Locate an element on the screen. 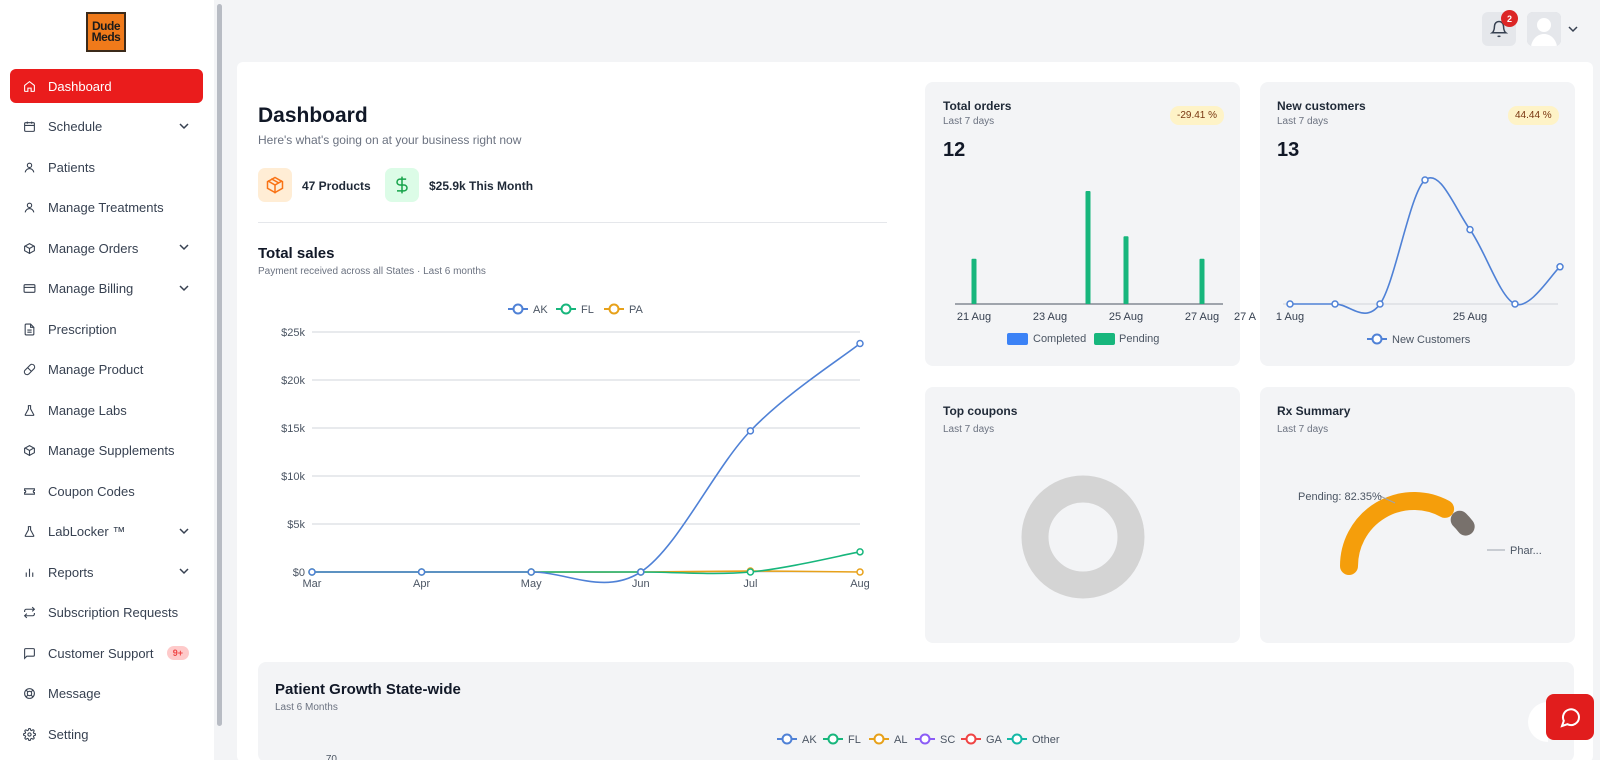 This screenshot has width=1600, height=760. legend-label: PA is located at coordinates (636, 310).